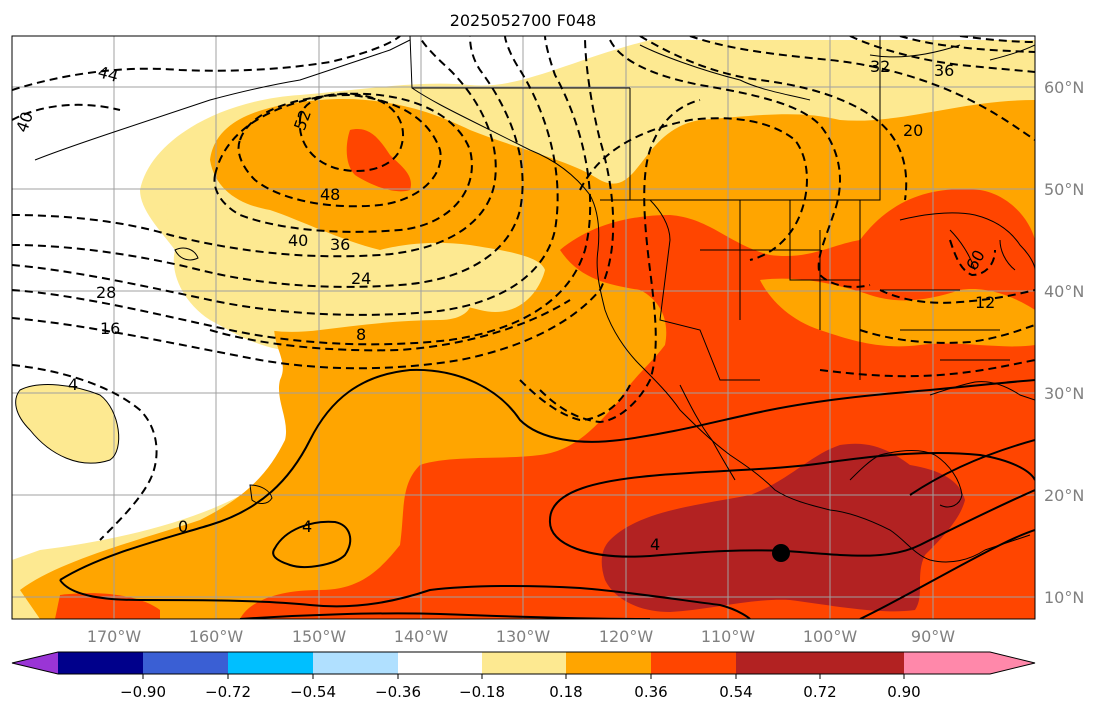 The height and width of the screenshot is (712, 1105). Describe the element at coordinates (735, 692) in the screenshot. I see `colorbar-label: 0.54` at that location.